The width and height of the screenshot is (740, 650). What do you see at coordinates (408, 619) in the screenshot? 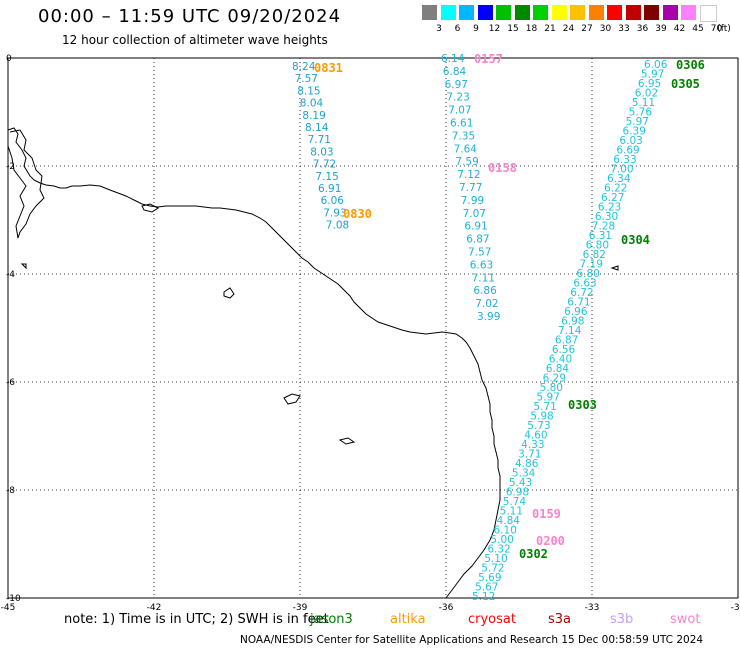
I see `satellite-legend-item: altika` at bounding box center [408, 619].